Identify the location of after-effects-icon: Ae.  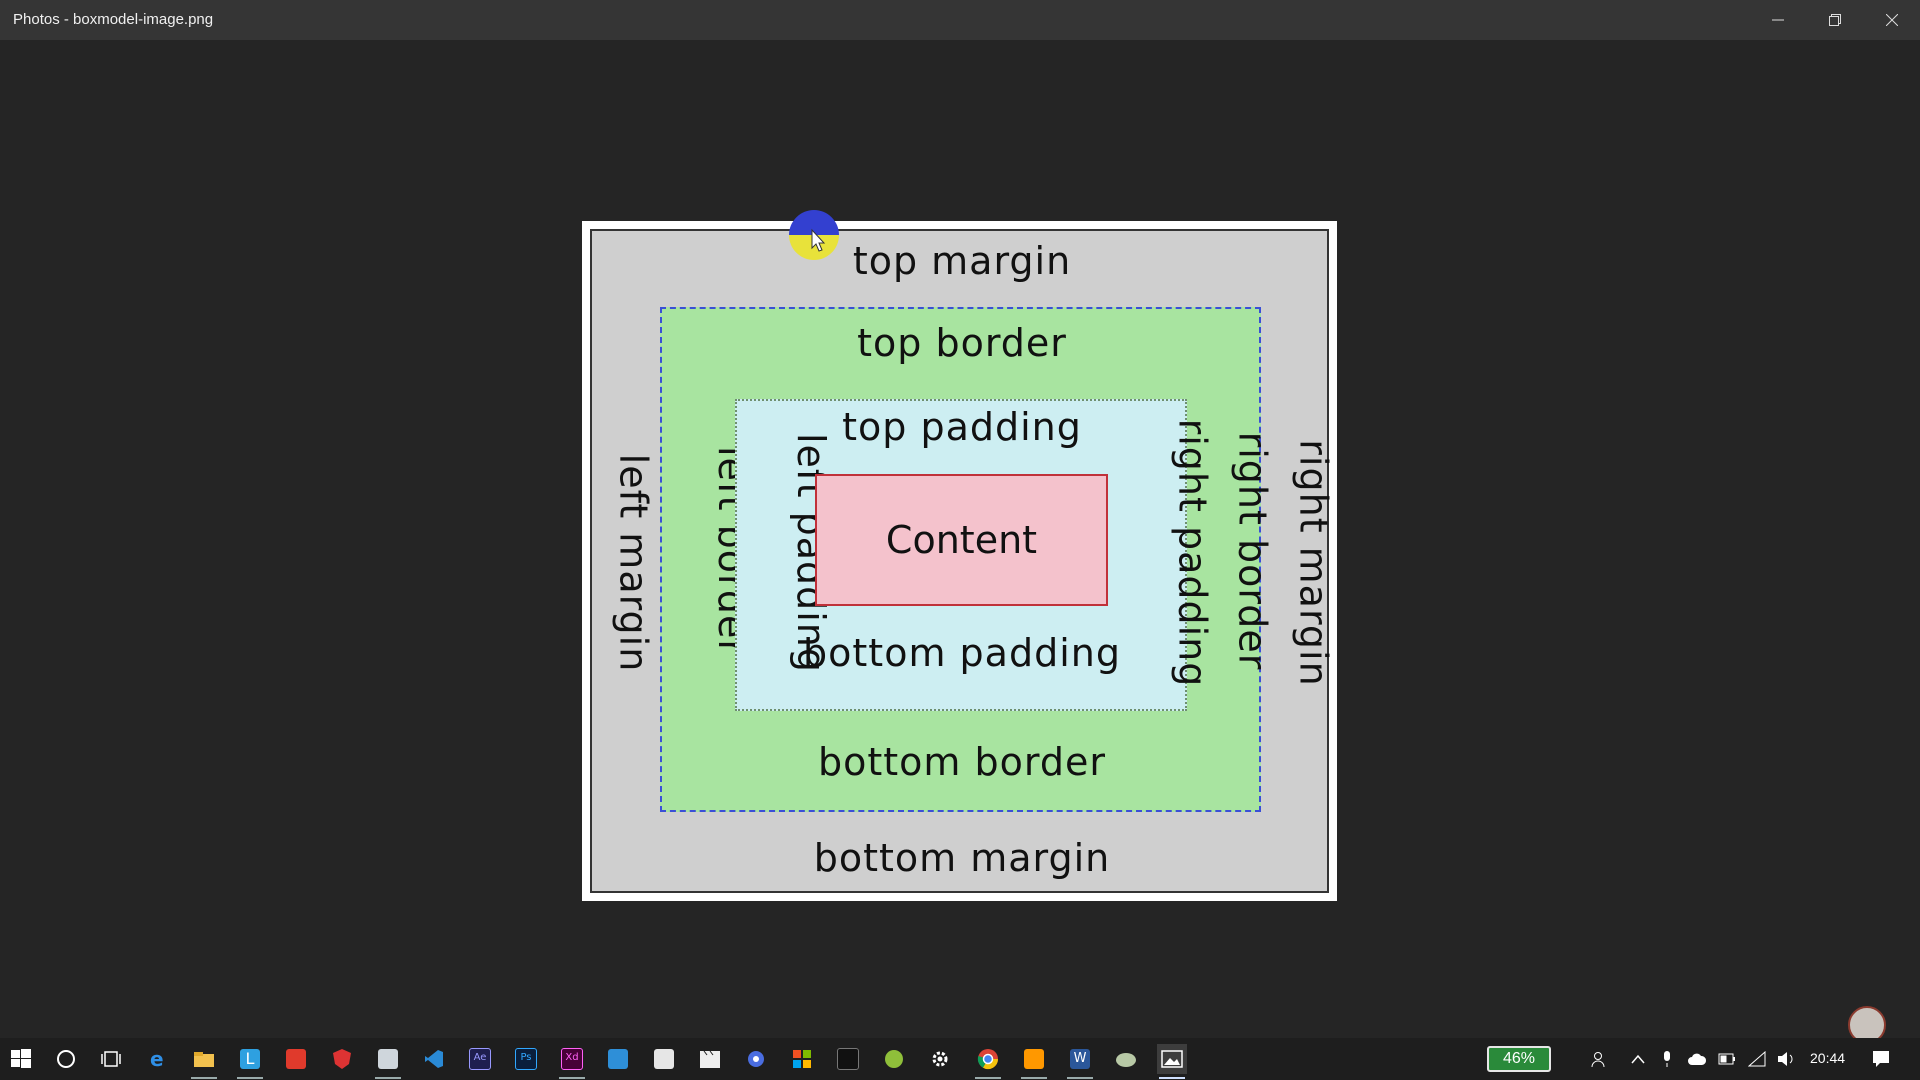
(480, 1059).